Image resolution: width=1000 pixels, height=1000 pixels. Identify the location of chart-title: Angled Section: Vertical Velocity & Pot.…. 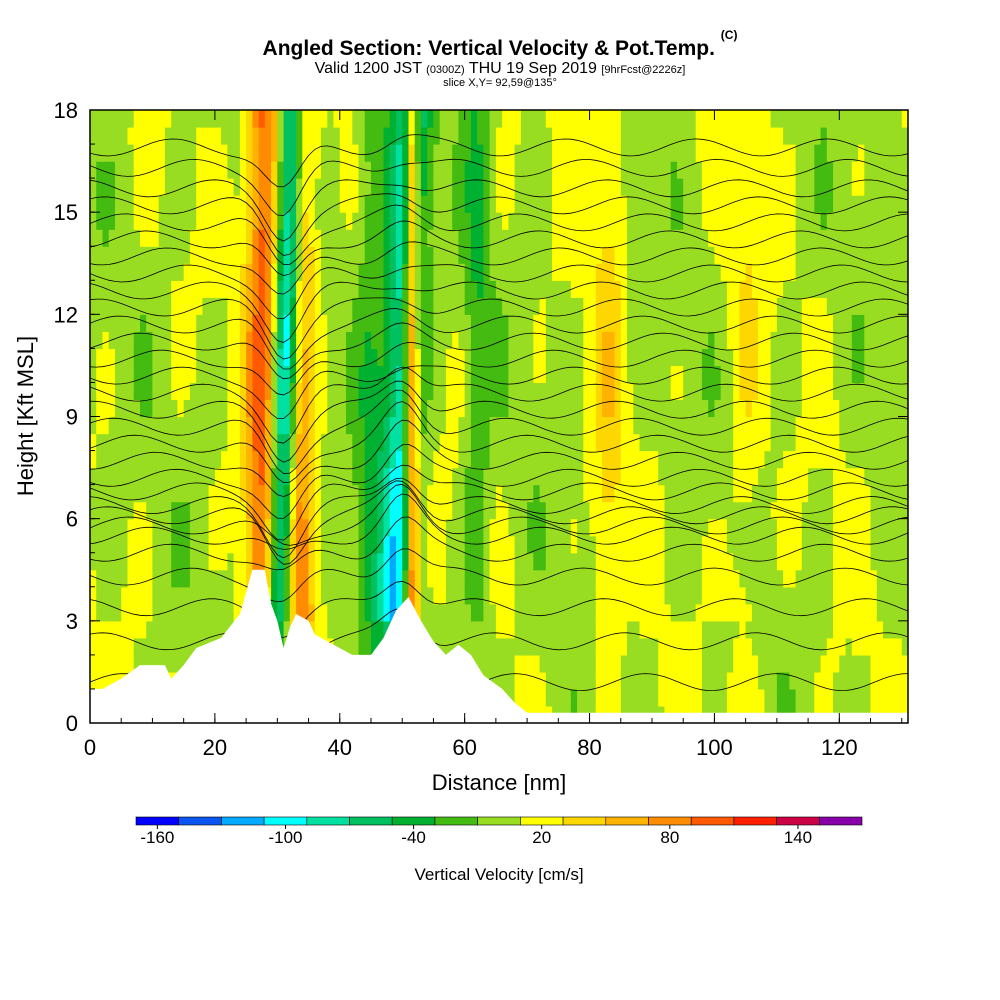
(500, 44).